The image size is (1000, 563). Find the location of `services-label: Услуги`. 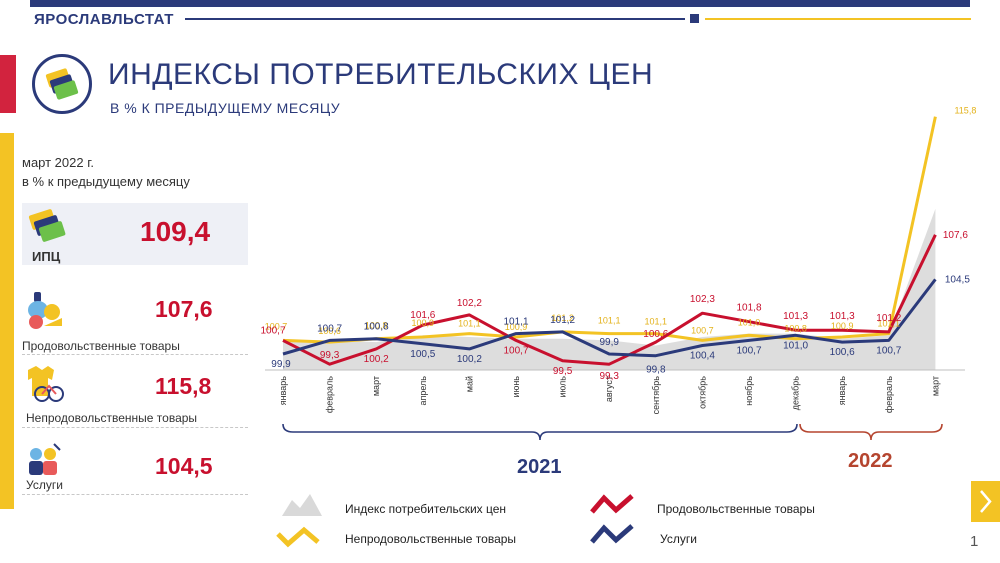

services-label: Услуги is located at coordinates (44, 485).